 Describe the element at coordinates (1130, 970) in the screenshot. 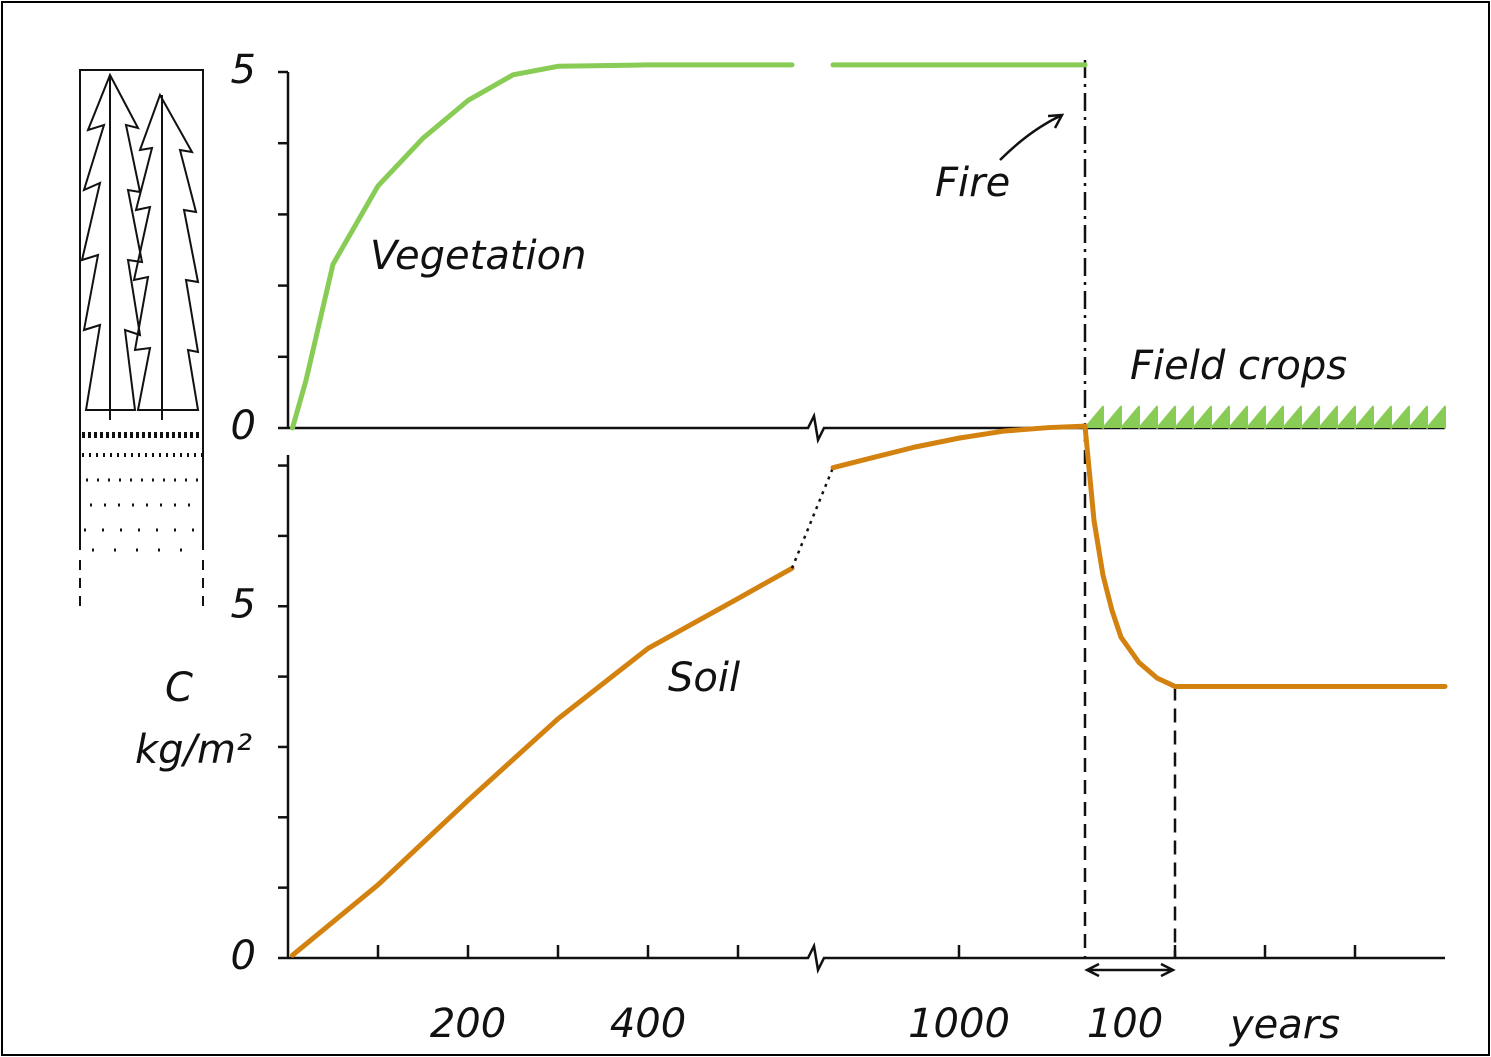

I see `span-arrow` at that location.